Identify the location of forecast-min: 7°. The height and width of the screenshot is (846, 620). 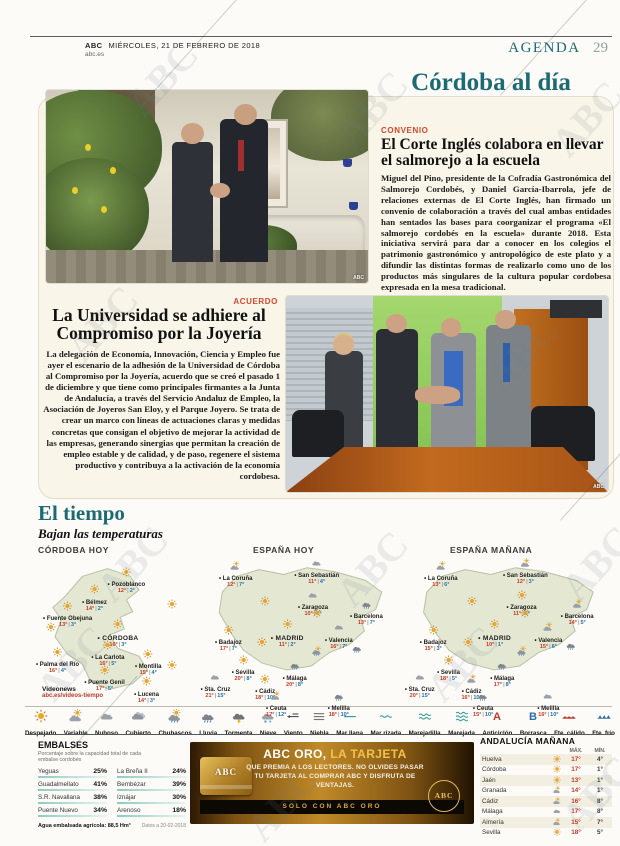
(600, 822).